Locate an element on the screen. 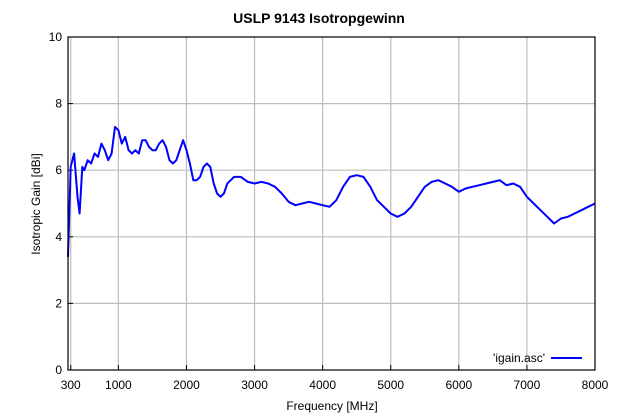 The height and width of the screenshot is (420, 640). x-tick-label: 5000 is located at coordinates (390, 385).